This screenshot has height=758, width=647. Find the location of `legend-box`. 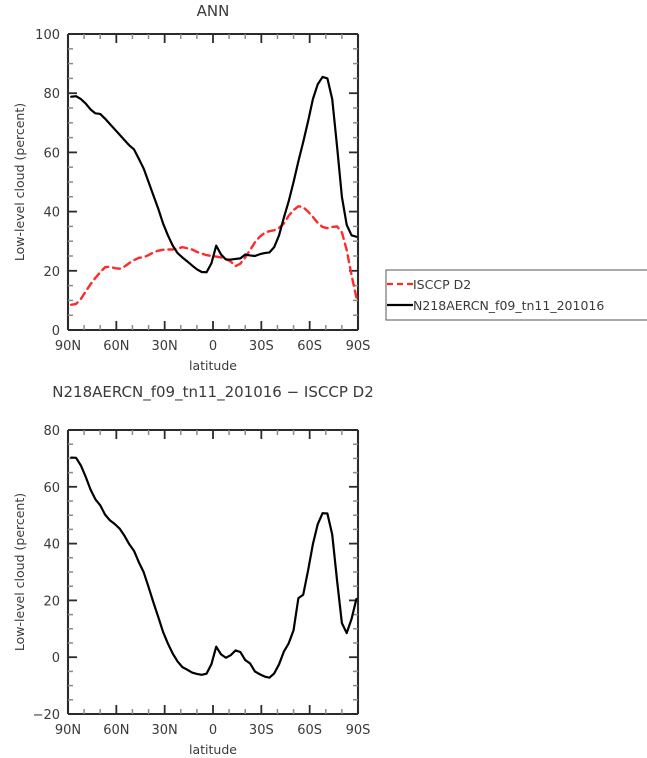

legend-box is located at coordinates (516, 295).